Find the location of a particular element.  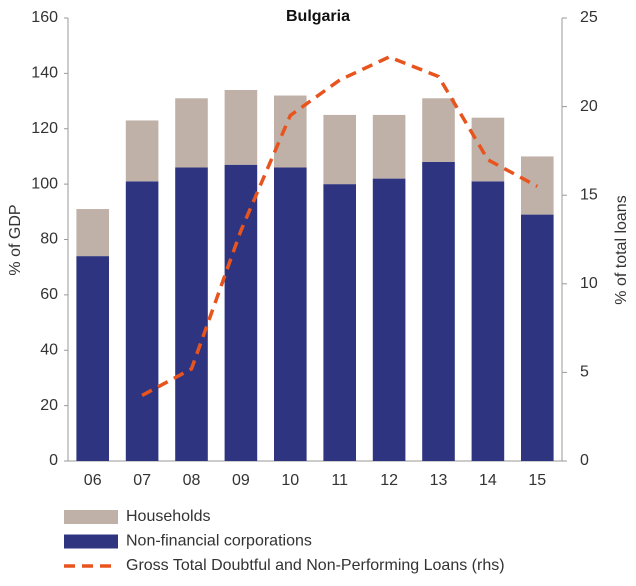

y-tick-label: 120 is located at coordinates (44, 128).